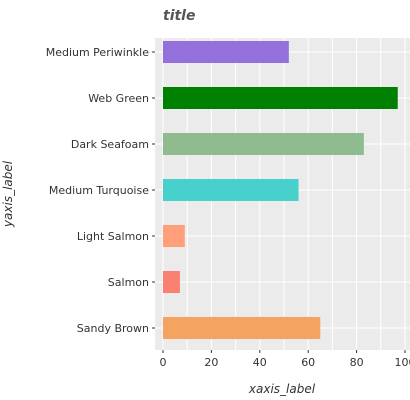 The image size is (410, 400). What do you see at coordinates (280, 98) in the screenshot?
I see `bar-web-green` at bounding box center [280, 98].